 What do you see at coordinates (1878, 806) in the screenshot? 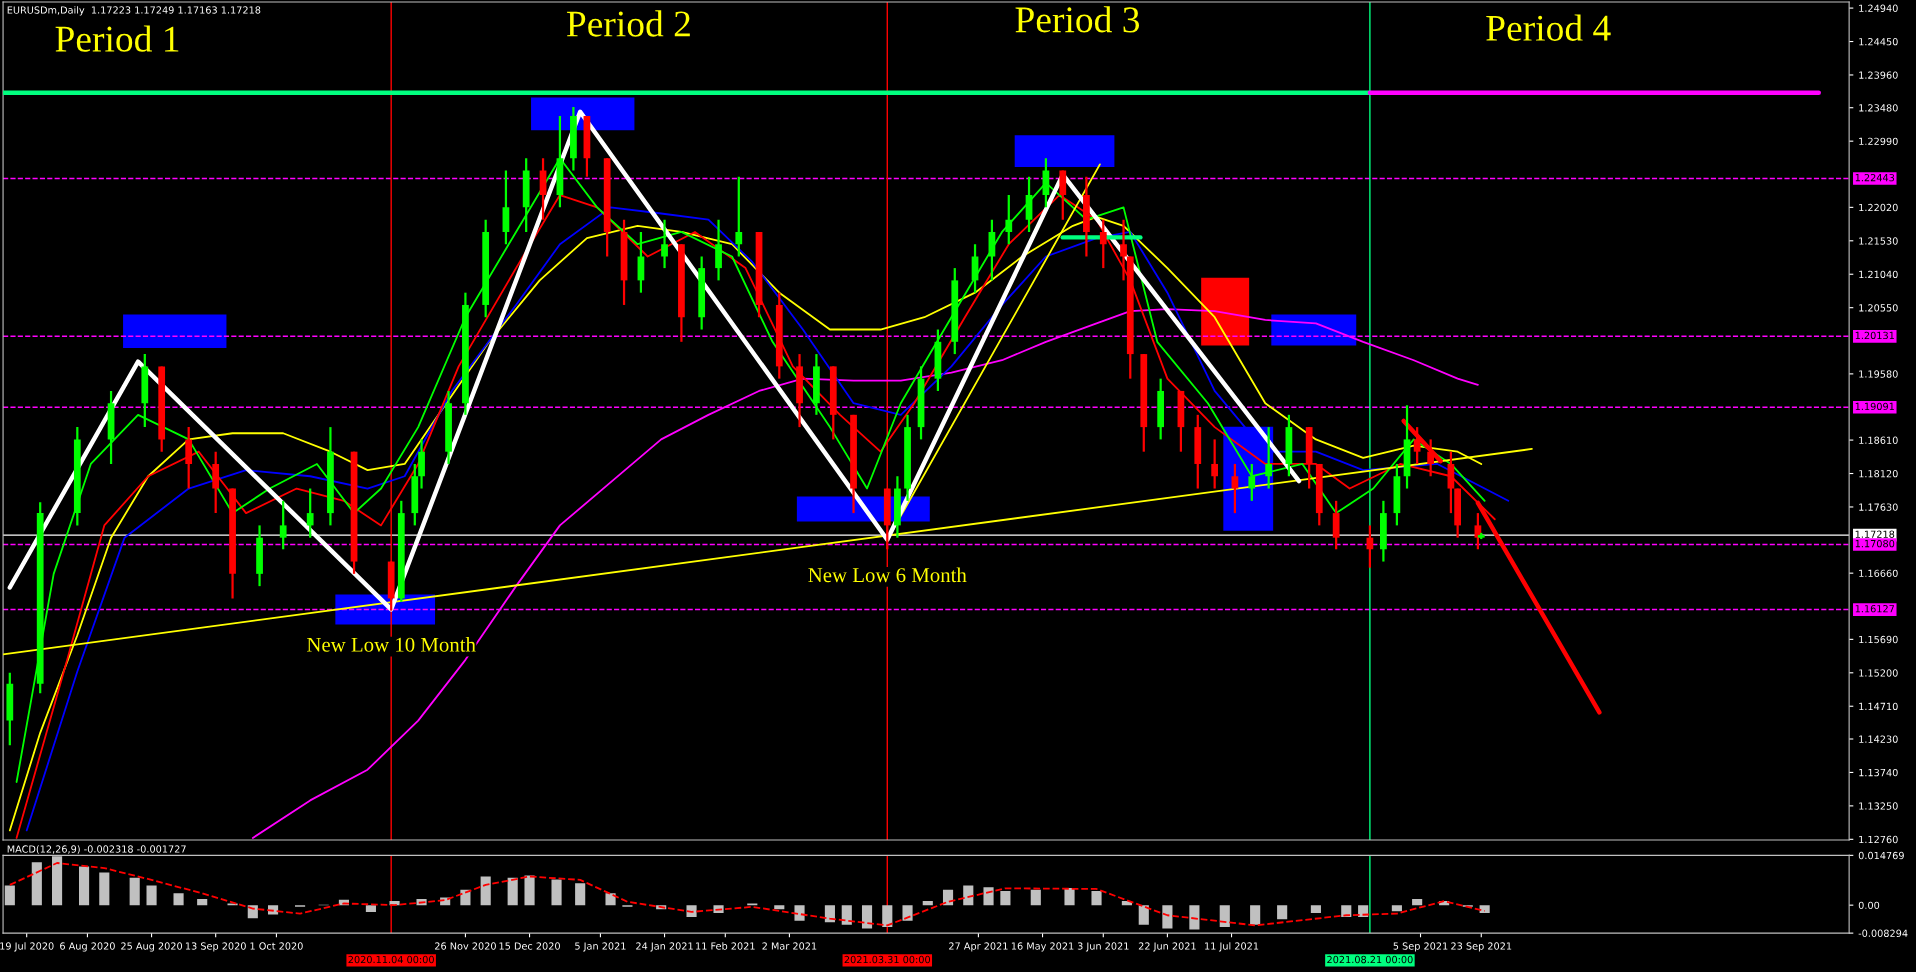
I see `y-tick-label: 1.13250` at bounding box center [1878, 806].